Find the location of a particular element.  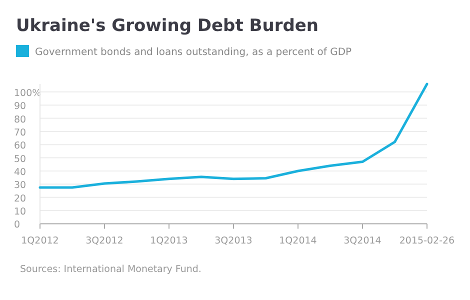

y-tick-label: 70 is located at coordinates (20, 132).